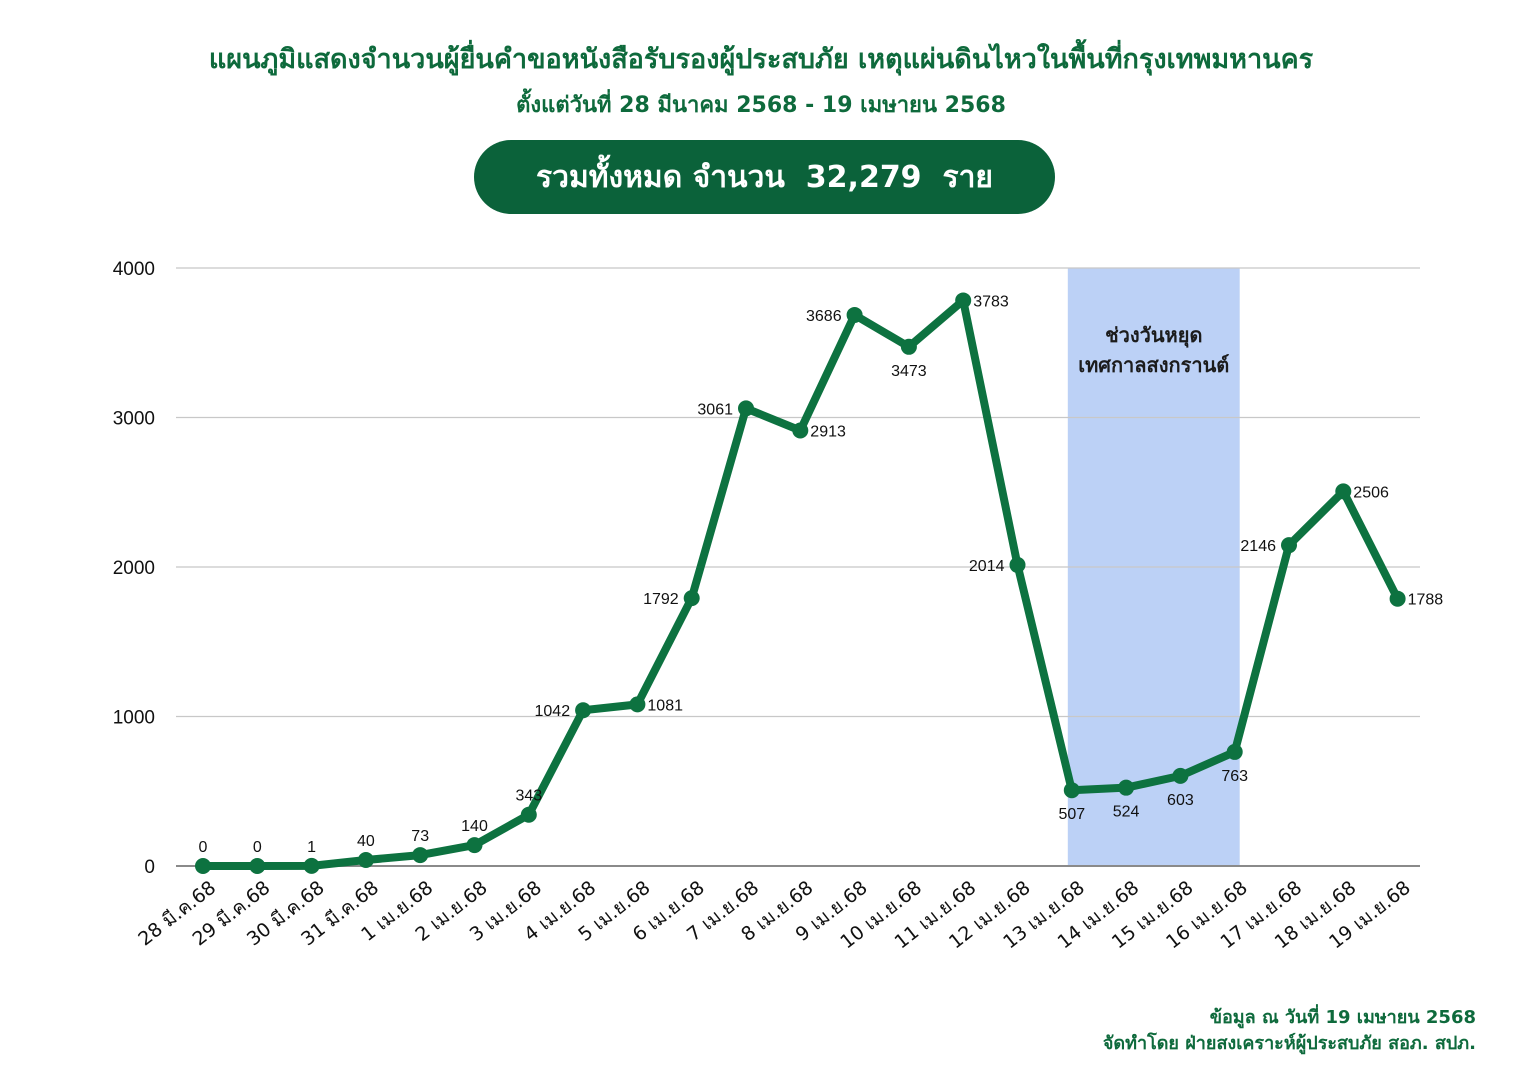 The height and width of the screenshot is (1076, 1522). Describe the element at coordinates (1234, 776) in the screenshot. I see `data-label: 763` at that location.